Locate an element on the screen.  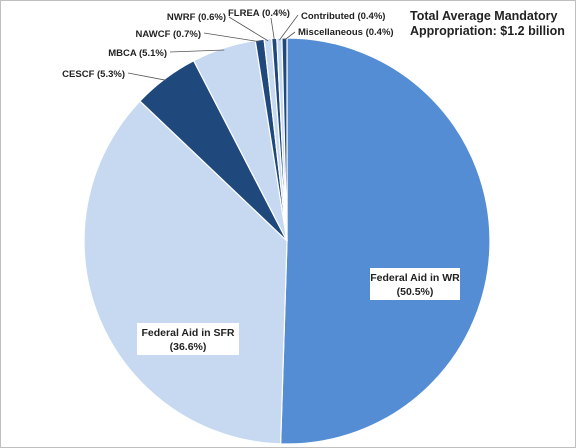
slice-label-contributed: Contributed (0.4%) is located at coordinates (343, 16).